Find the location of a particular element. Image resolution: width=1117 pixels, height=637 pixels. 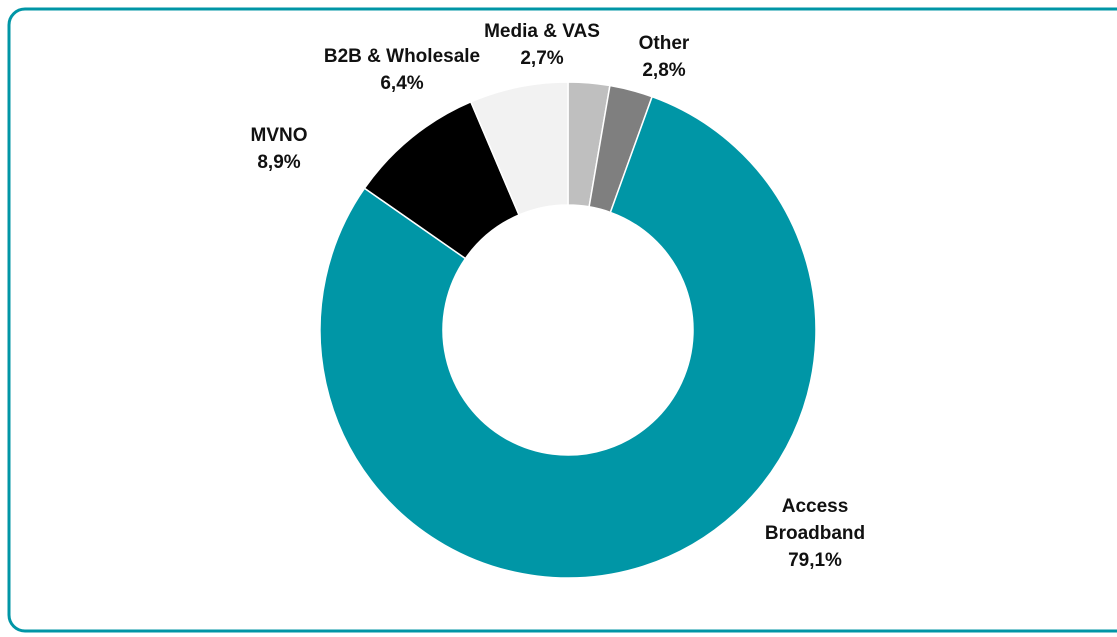

value-label: 2,8% is located at coordinates (664, 70).